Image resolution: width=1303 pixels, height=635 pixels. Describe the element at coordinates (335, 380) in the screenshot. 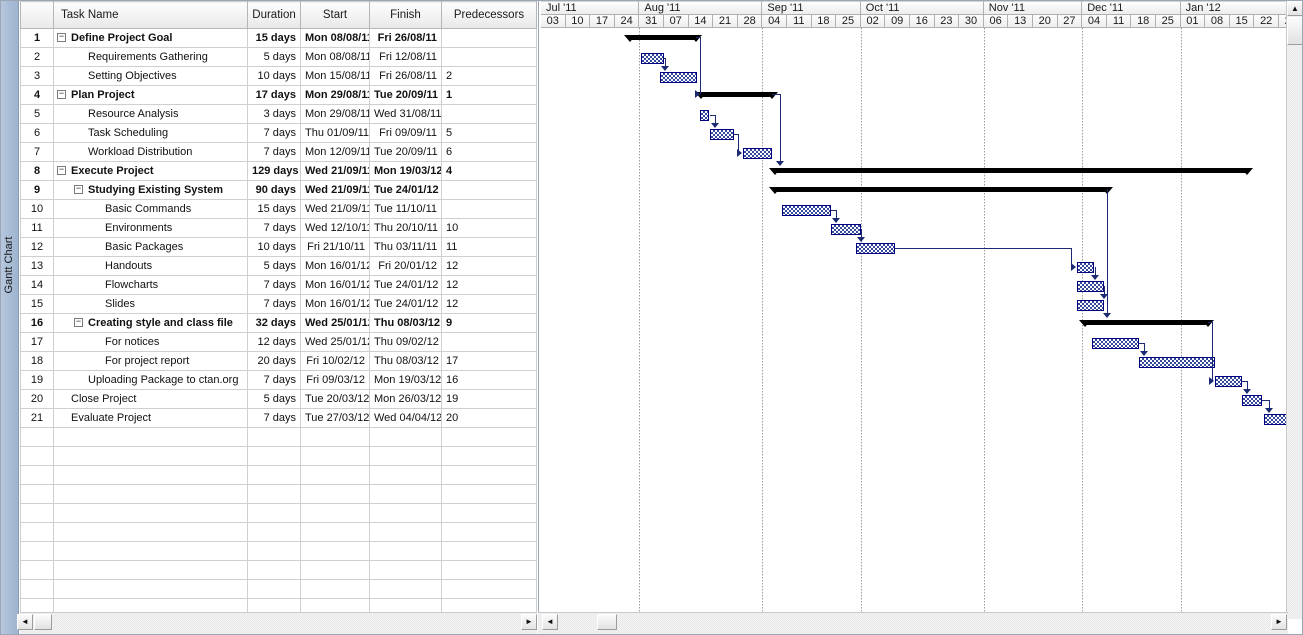

I see `start-cell: Fri 09/03/12` at that location.